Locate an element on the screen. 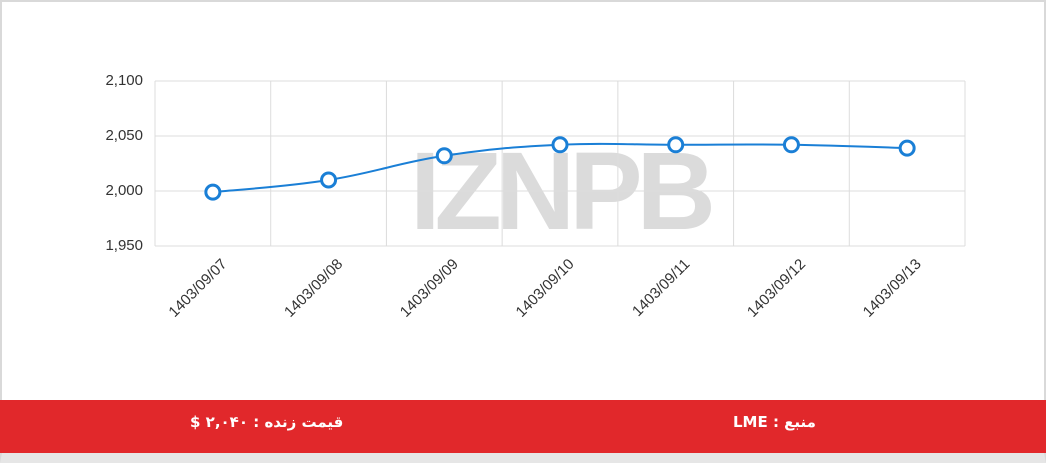 This screenshot has height=463, width=1046. y-tick-label: 2,000 is located at coordinates (124, 190).